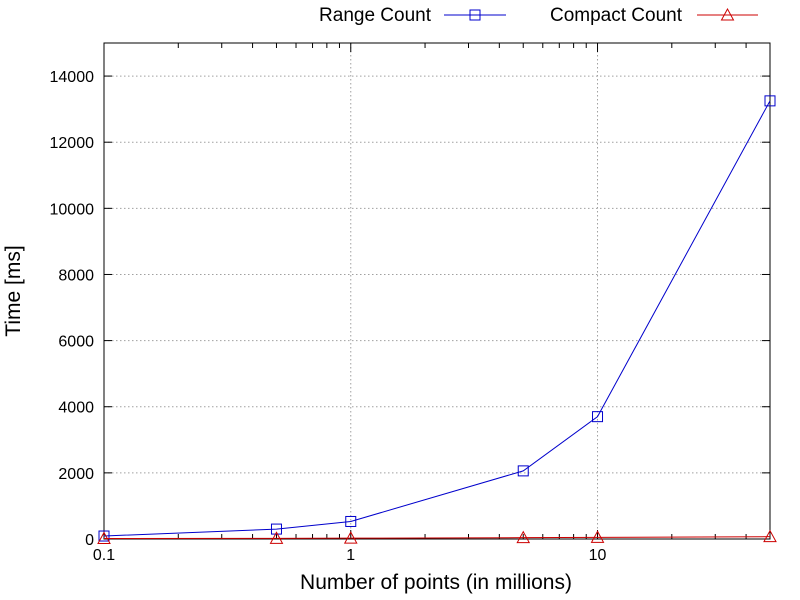  Describe the element at coordinates (76, 275) in the screenshot. I see `y-tick-label: 8000` at that location.